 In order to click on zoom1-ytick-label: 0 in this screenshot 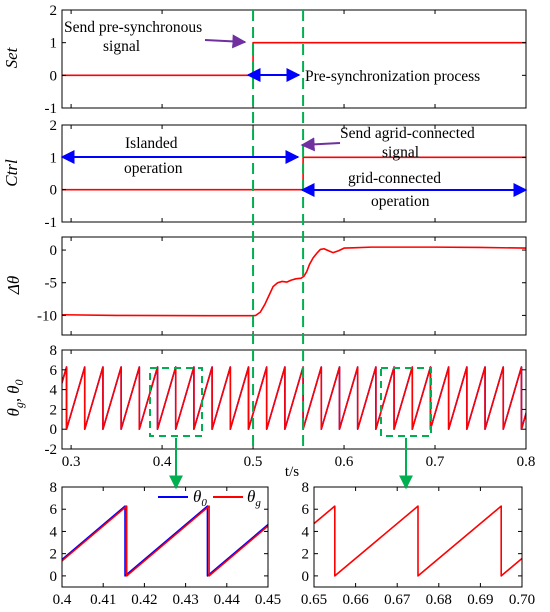, I will do `click(54, 577)`.